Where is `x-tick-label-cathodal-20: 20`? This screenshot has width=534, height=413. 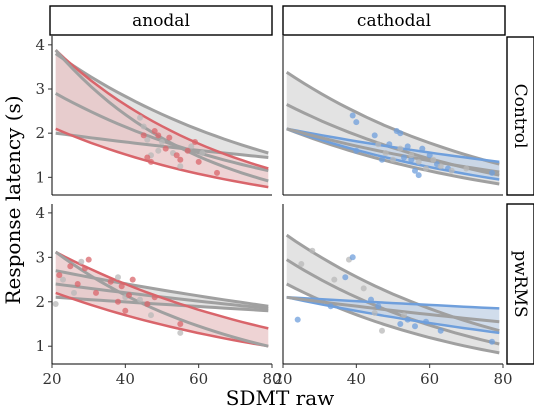 x-tick-label-cathodal-20: 20 is located at coordinates (282, 379).